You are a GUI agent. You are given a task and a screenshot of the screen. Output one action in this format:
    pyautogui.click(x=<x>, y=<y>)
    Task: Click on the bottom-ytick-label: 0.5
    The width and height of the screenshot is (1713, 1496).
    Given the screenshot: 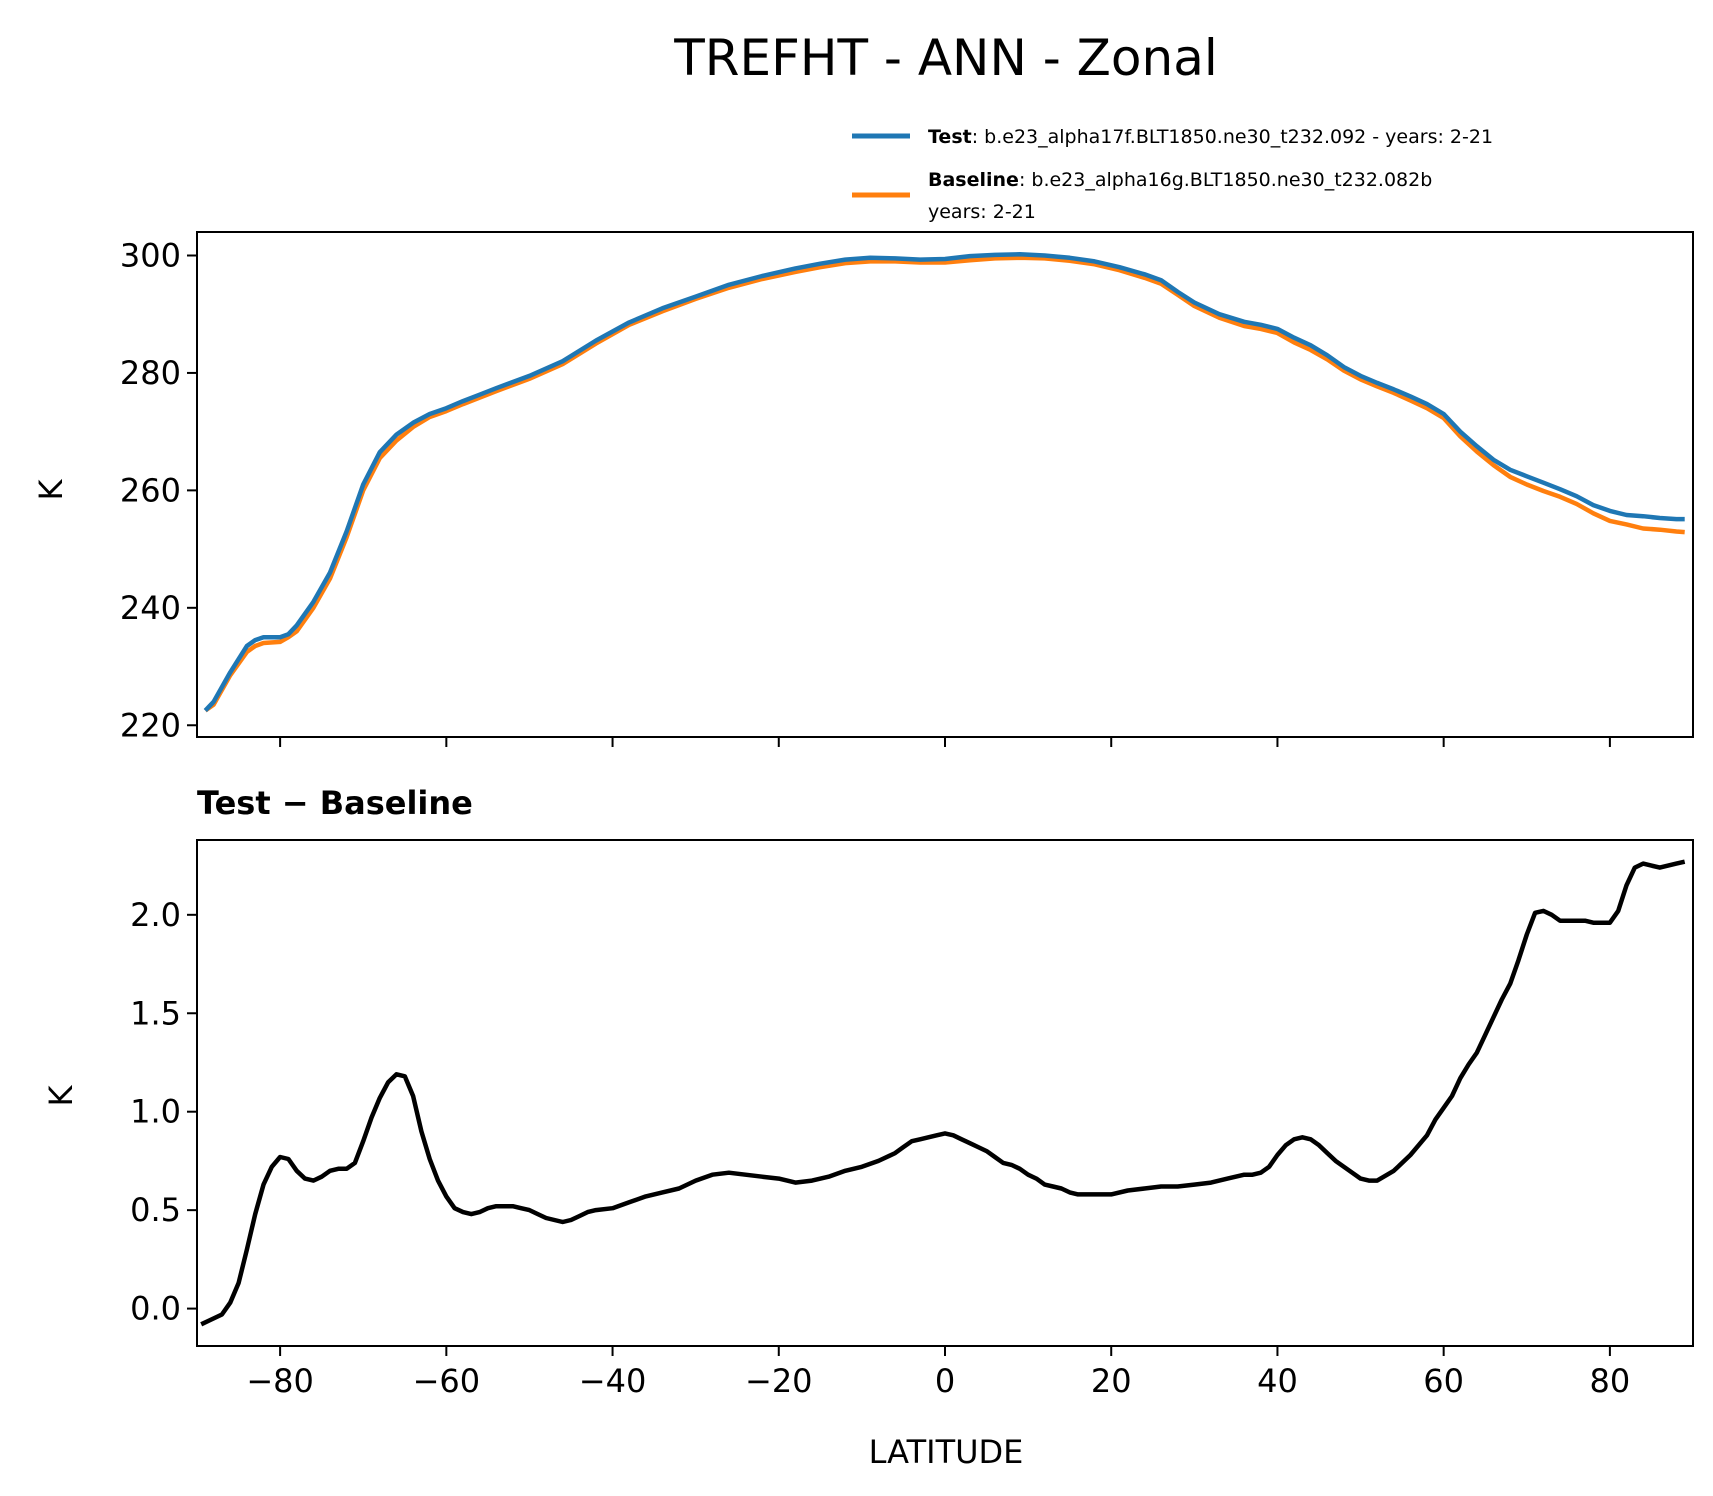 What is the action you would take?
    pyautogui.click(x=155, y=1210)
    